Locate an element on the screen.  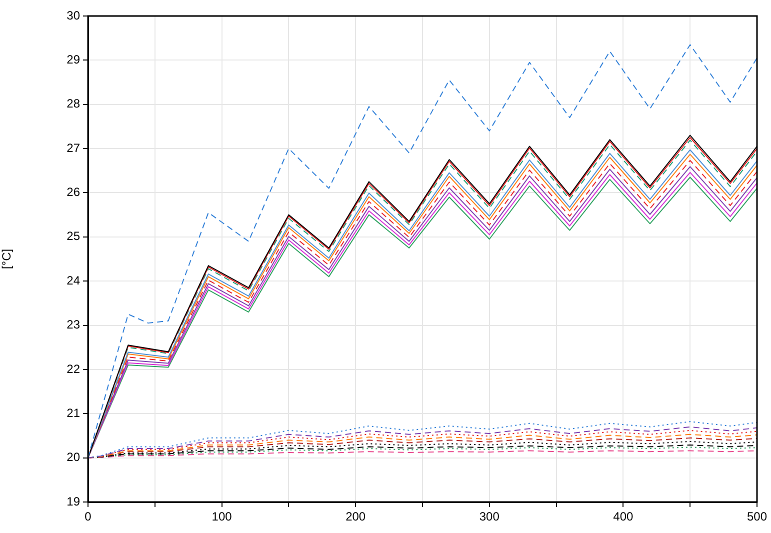
x-tick-label: 0 is located at coordinates (88, 517).